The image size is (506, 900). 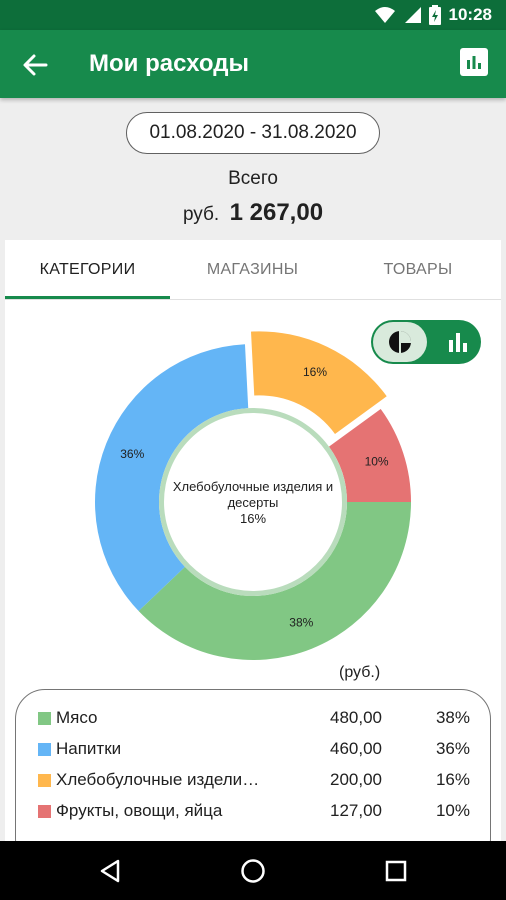 I want to click on wifi-icon, so click(x=384, y=15).